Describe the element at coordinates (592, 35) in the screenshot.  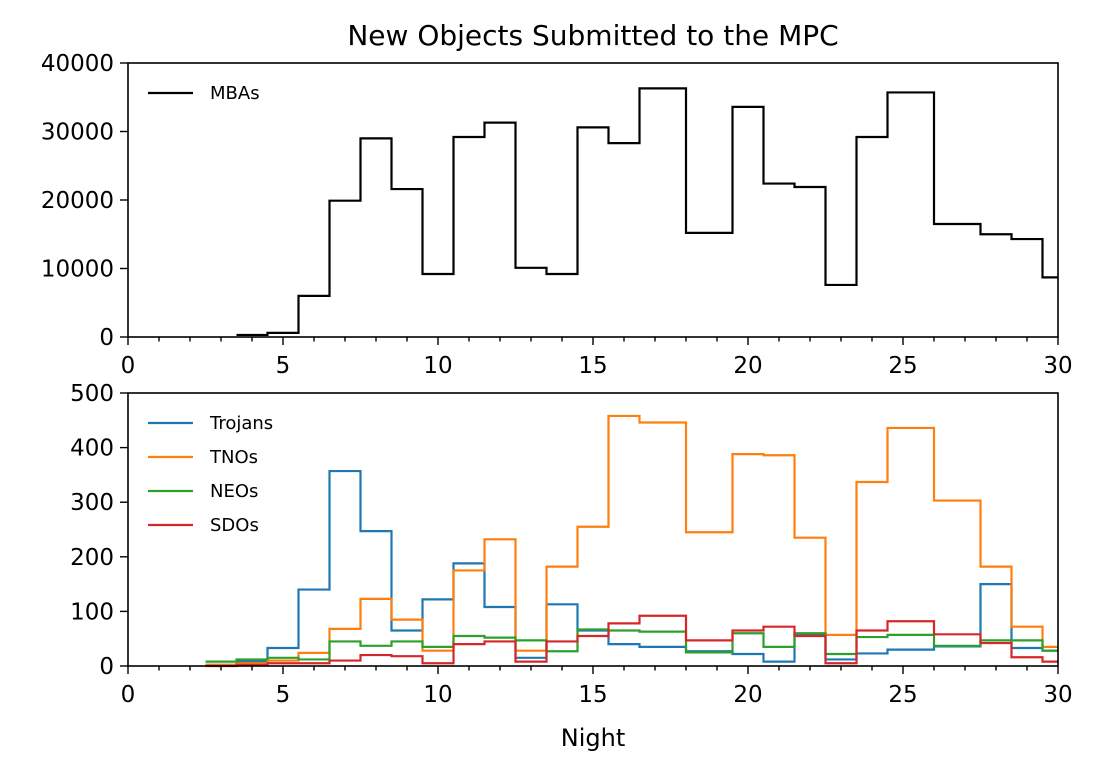
I see `chart-title: New Objects Submitted to the MPC` at that location.